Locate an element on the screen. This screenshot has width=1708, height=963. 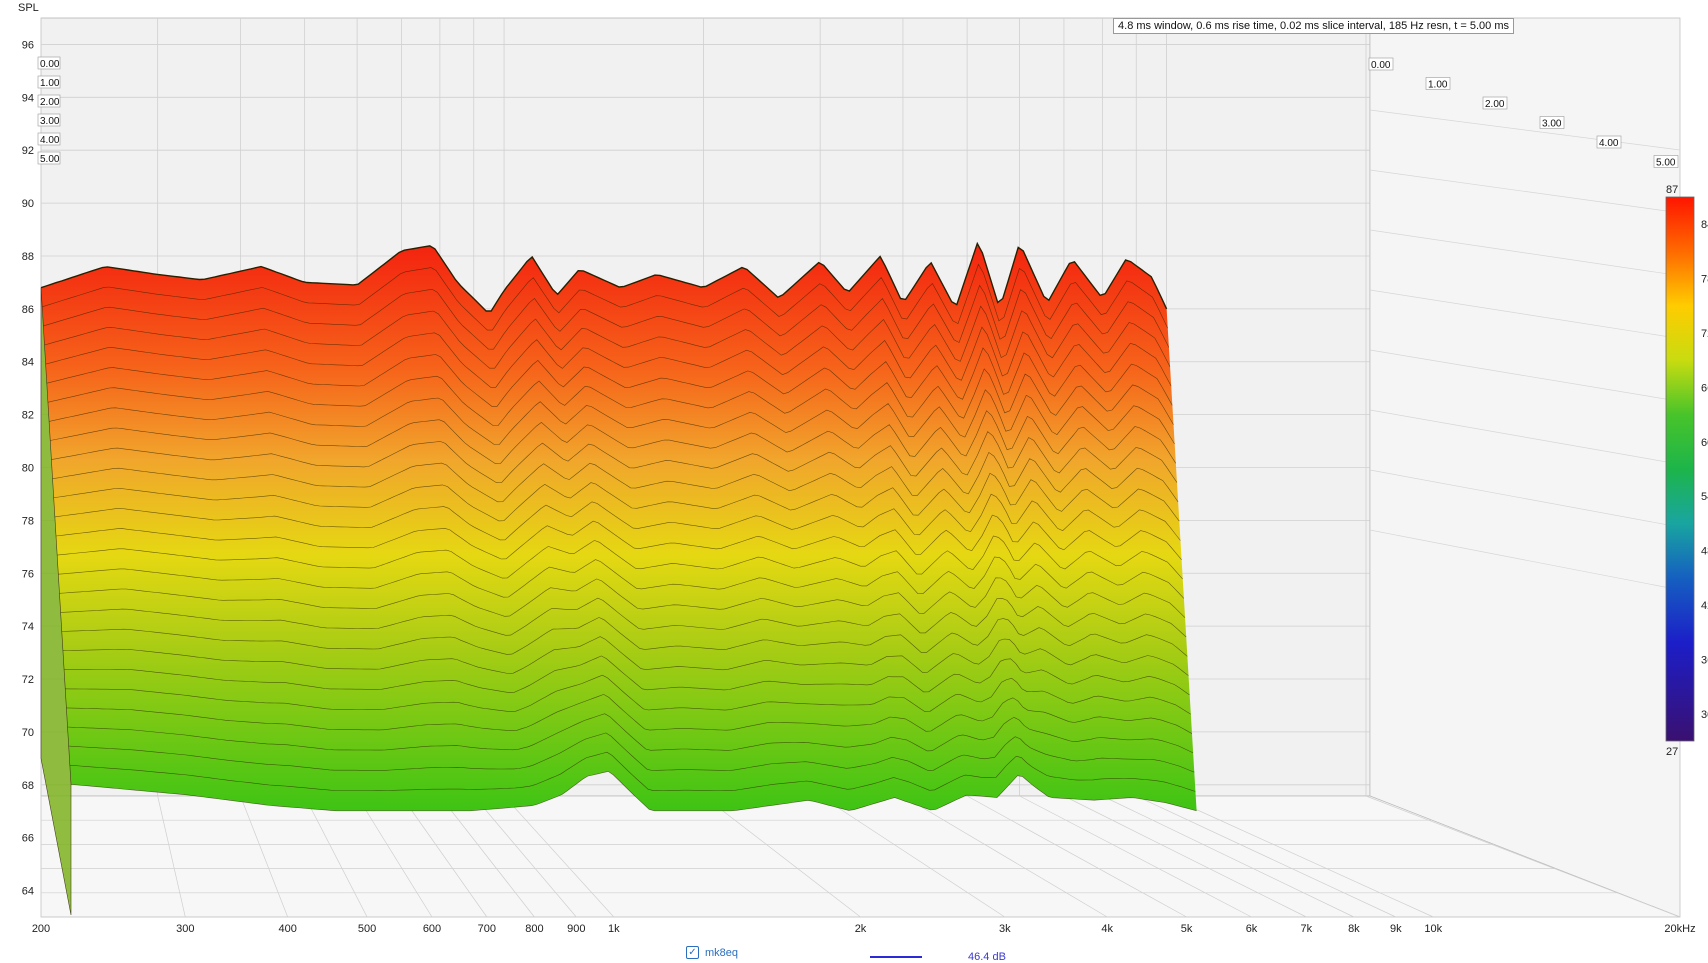
colorbar-tick: 72 is located at coordinates (1704, 334).